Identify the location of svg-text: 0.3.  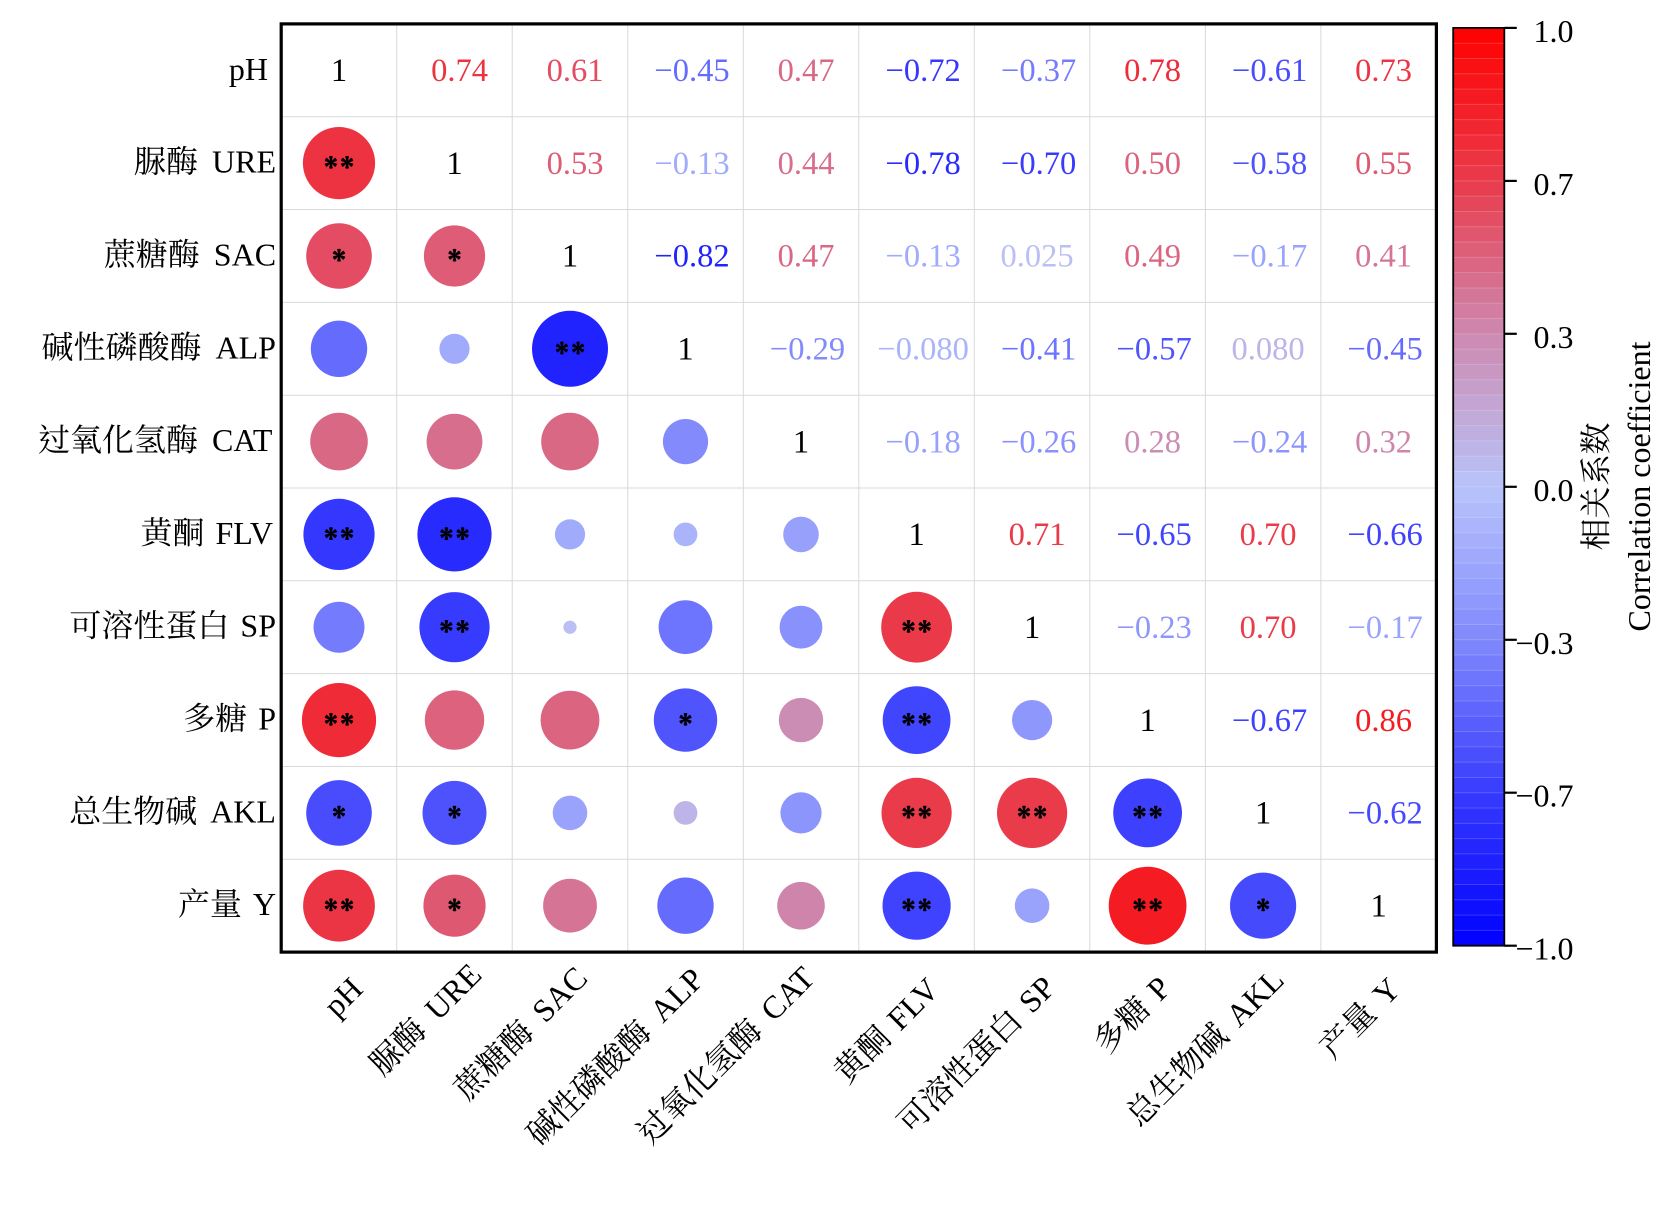
(1554, 337).